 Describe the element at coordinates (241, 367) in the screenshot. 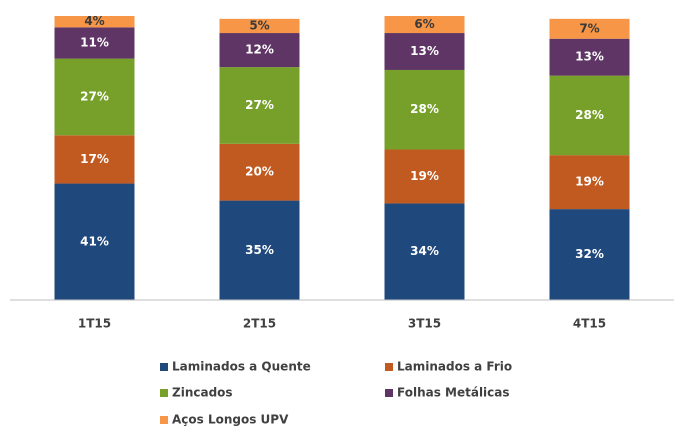

I see `legend-label: Laminados a Quente` at that location.